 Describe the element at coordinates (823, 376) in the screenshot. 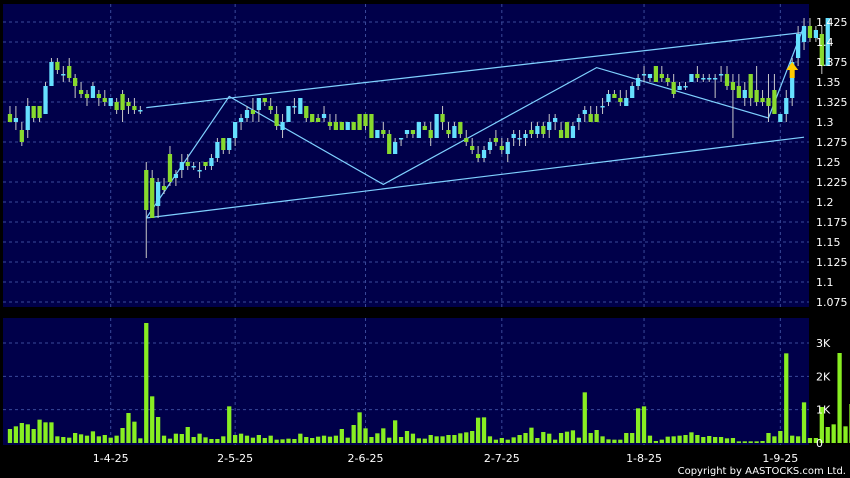

I see `volume-tick-label: 2K` at that location.